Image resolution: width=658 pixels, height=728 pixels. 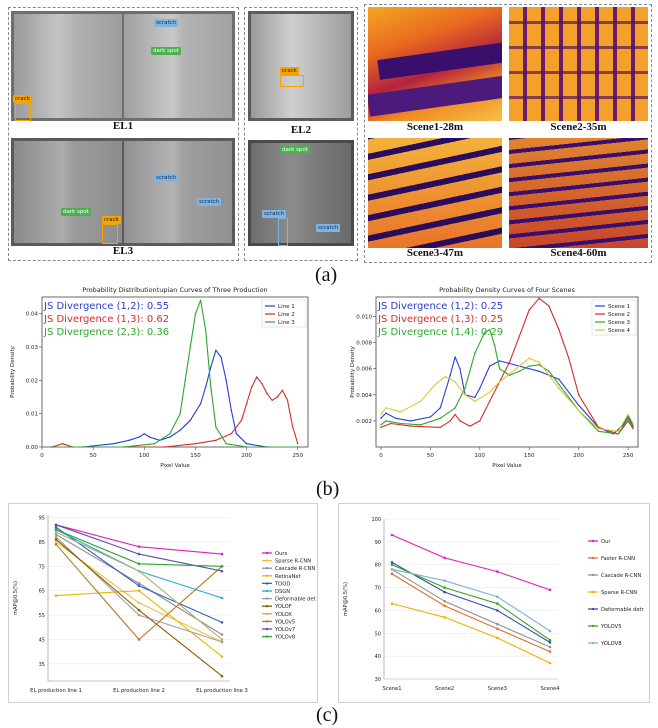 What do you see at coordinates (480, 456) in the screenshot?
I see `x-tick-label: 100` at bounding box center [480, 456].